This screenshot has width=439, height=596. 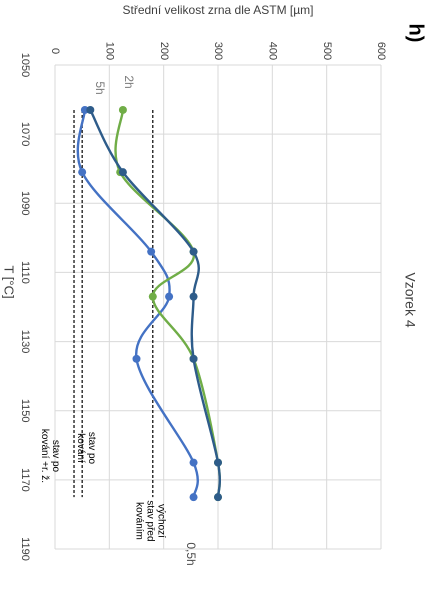 What do you see at coordinates (327, 51) in the screenshot?
I see `value-tick-label: 500` at bounding box center [327, 51].